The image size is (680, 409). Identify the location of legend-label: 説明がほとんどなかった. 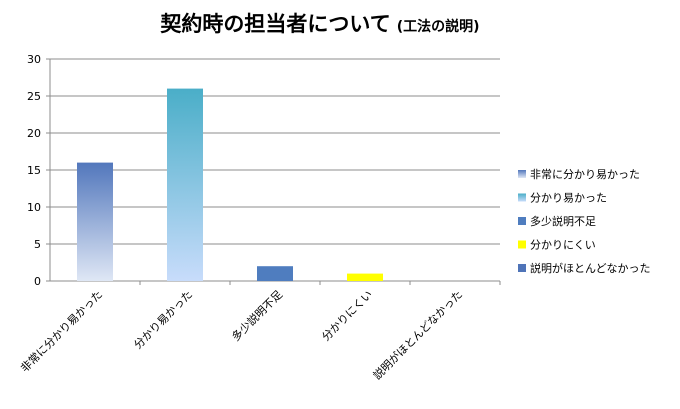
(590, 268).